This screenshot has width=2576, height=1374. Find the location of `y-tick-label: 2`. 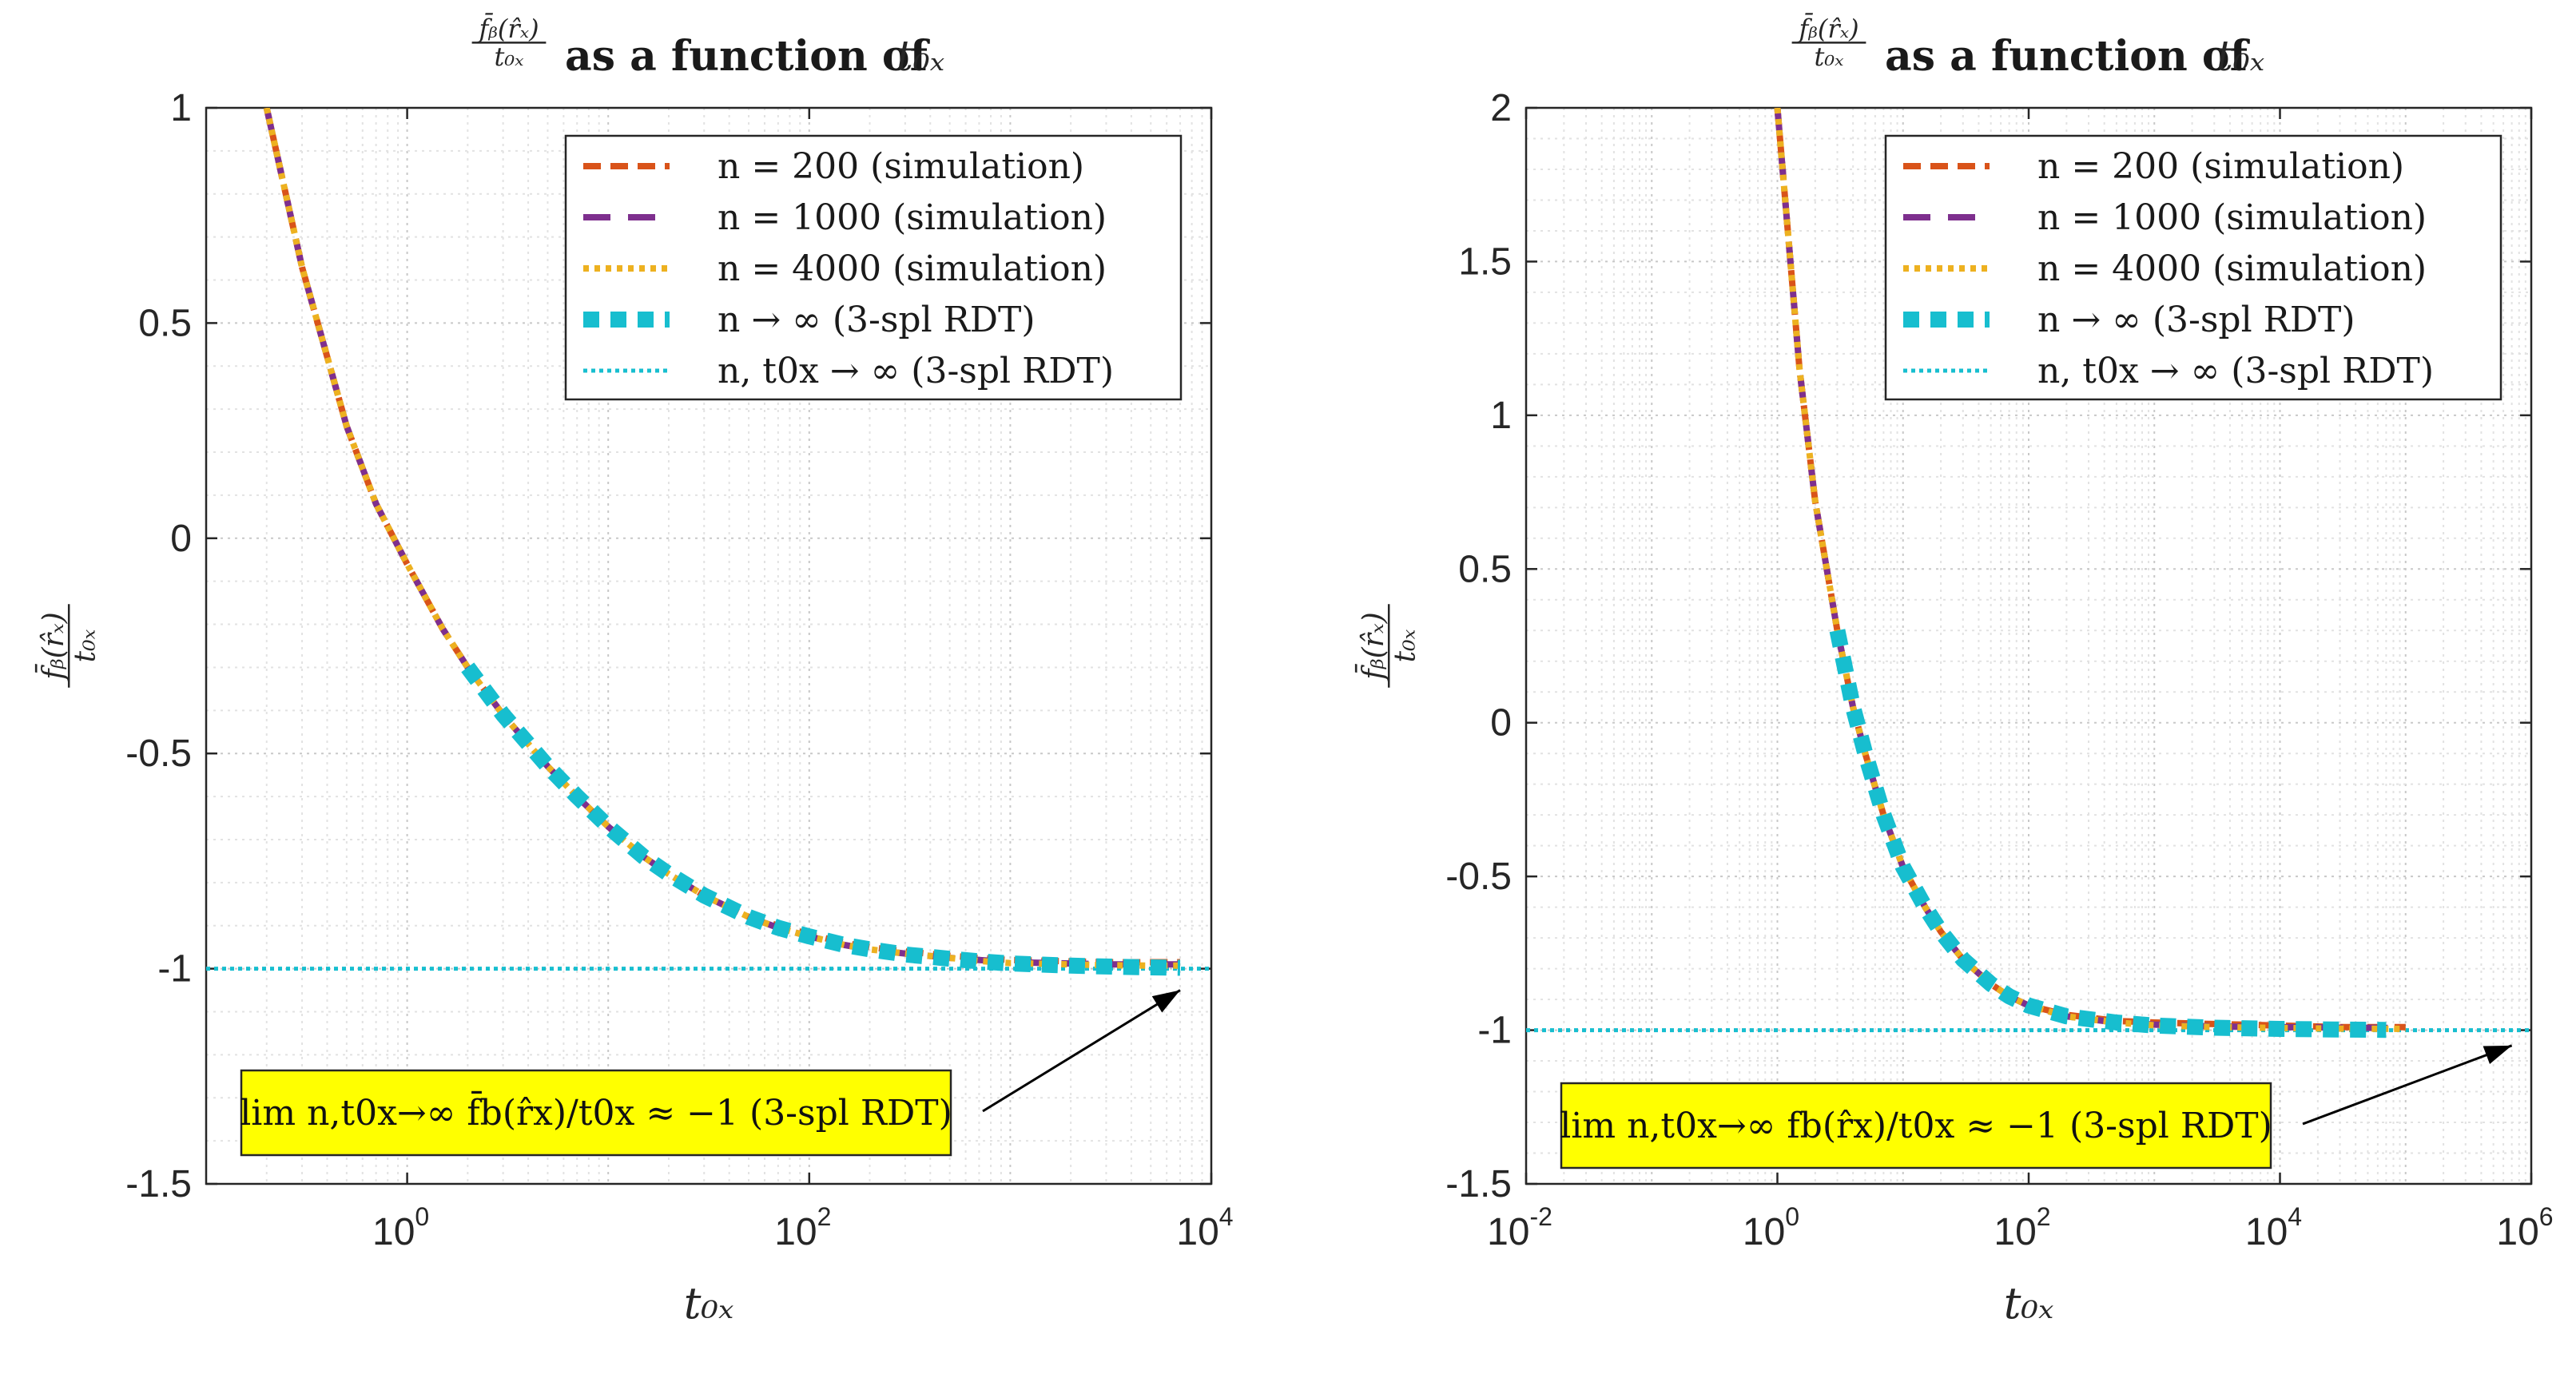

y-tick-label: 2 is located at coordinates (1501, 108).